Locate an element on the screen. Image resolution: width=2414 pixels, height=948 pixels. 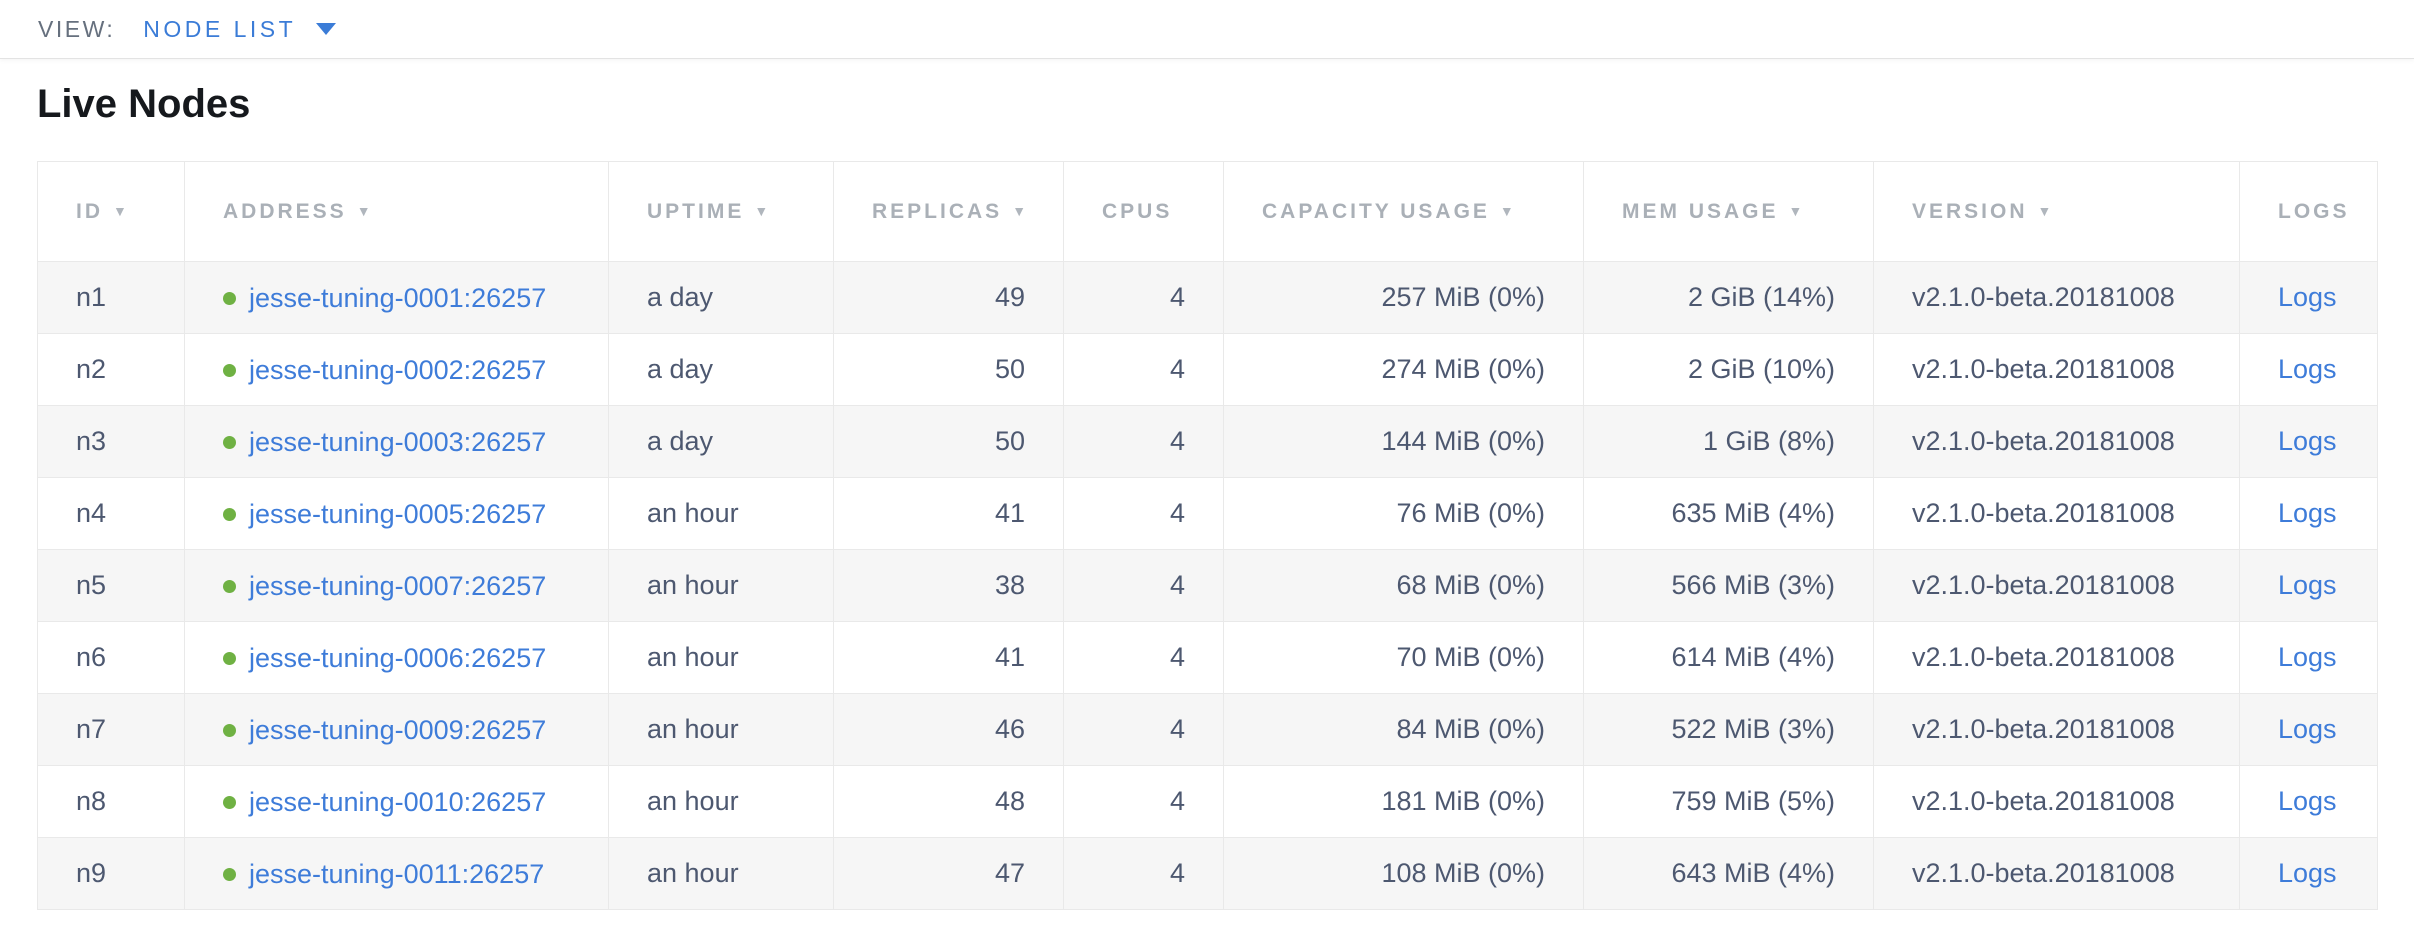
node-address-link: jesse-tuning-0006:26257 is located at coordinates (398, 658).